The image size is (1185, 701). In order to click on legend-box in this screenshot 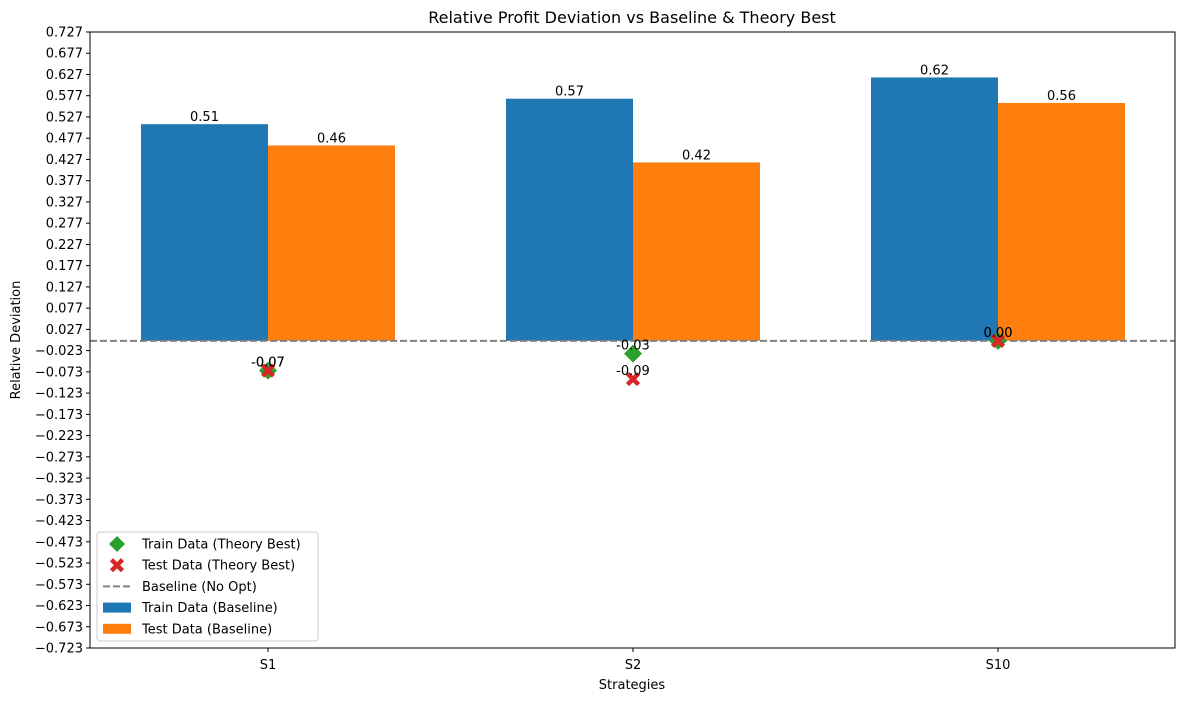, I will do `click(207, 586)`.